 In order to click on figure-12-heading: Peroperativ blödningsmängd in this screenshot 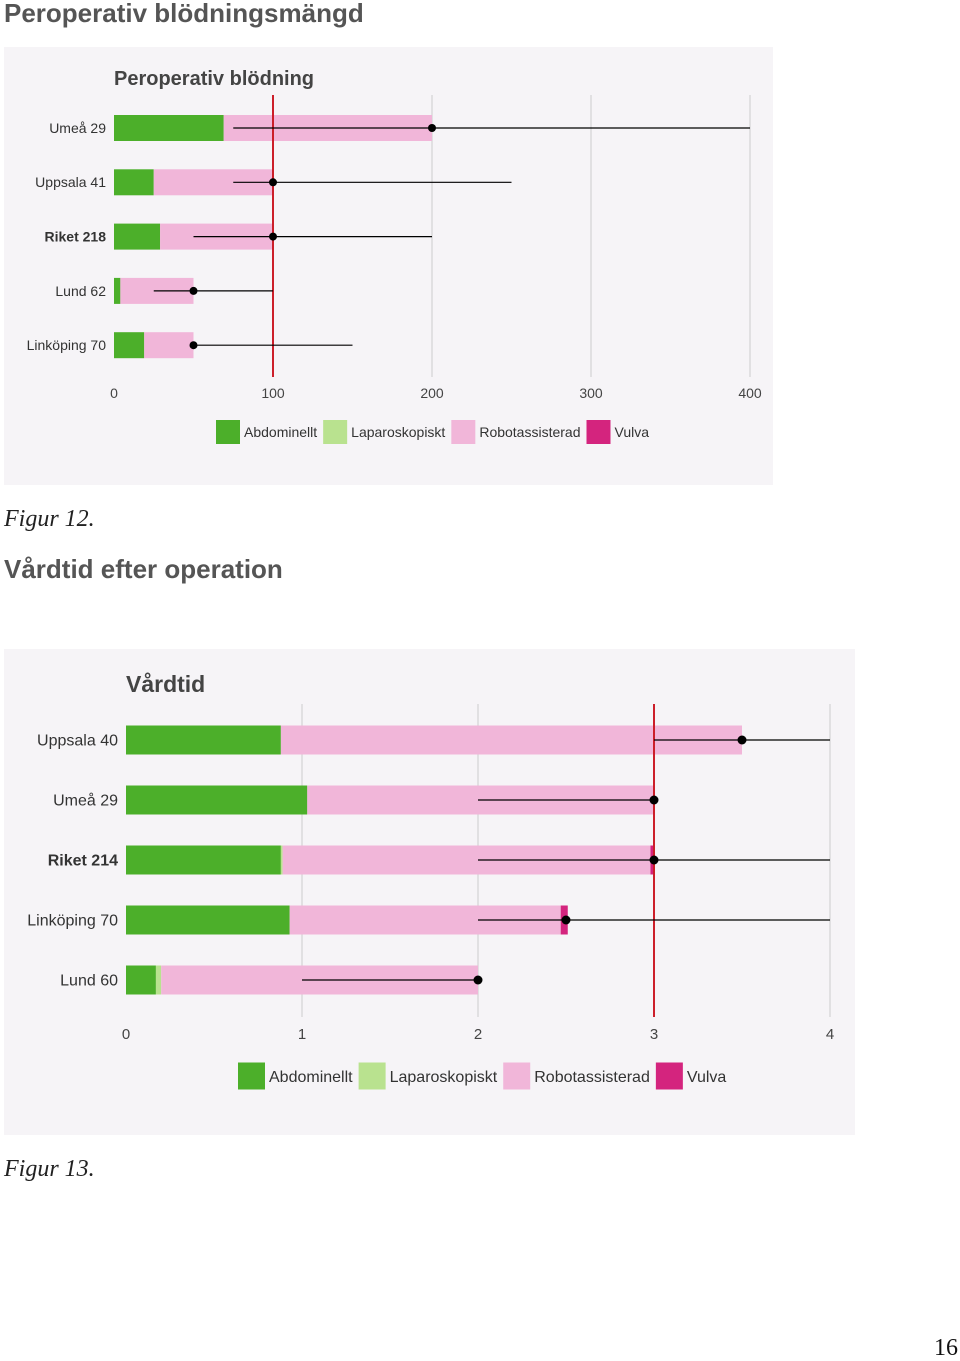, I will do `click(184, 14)`.